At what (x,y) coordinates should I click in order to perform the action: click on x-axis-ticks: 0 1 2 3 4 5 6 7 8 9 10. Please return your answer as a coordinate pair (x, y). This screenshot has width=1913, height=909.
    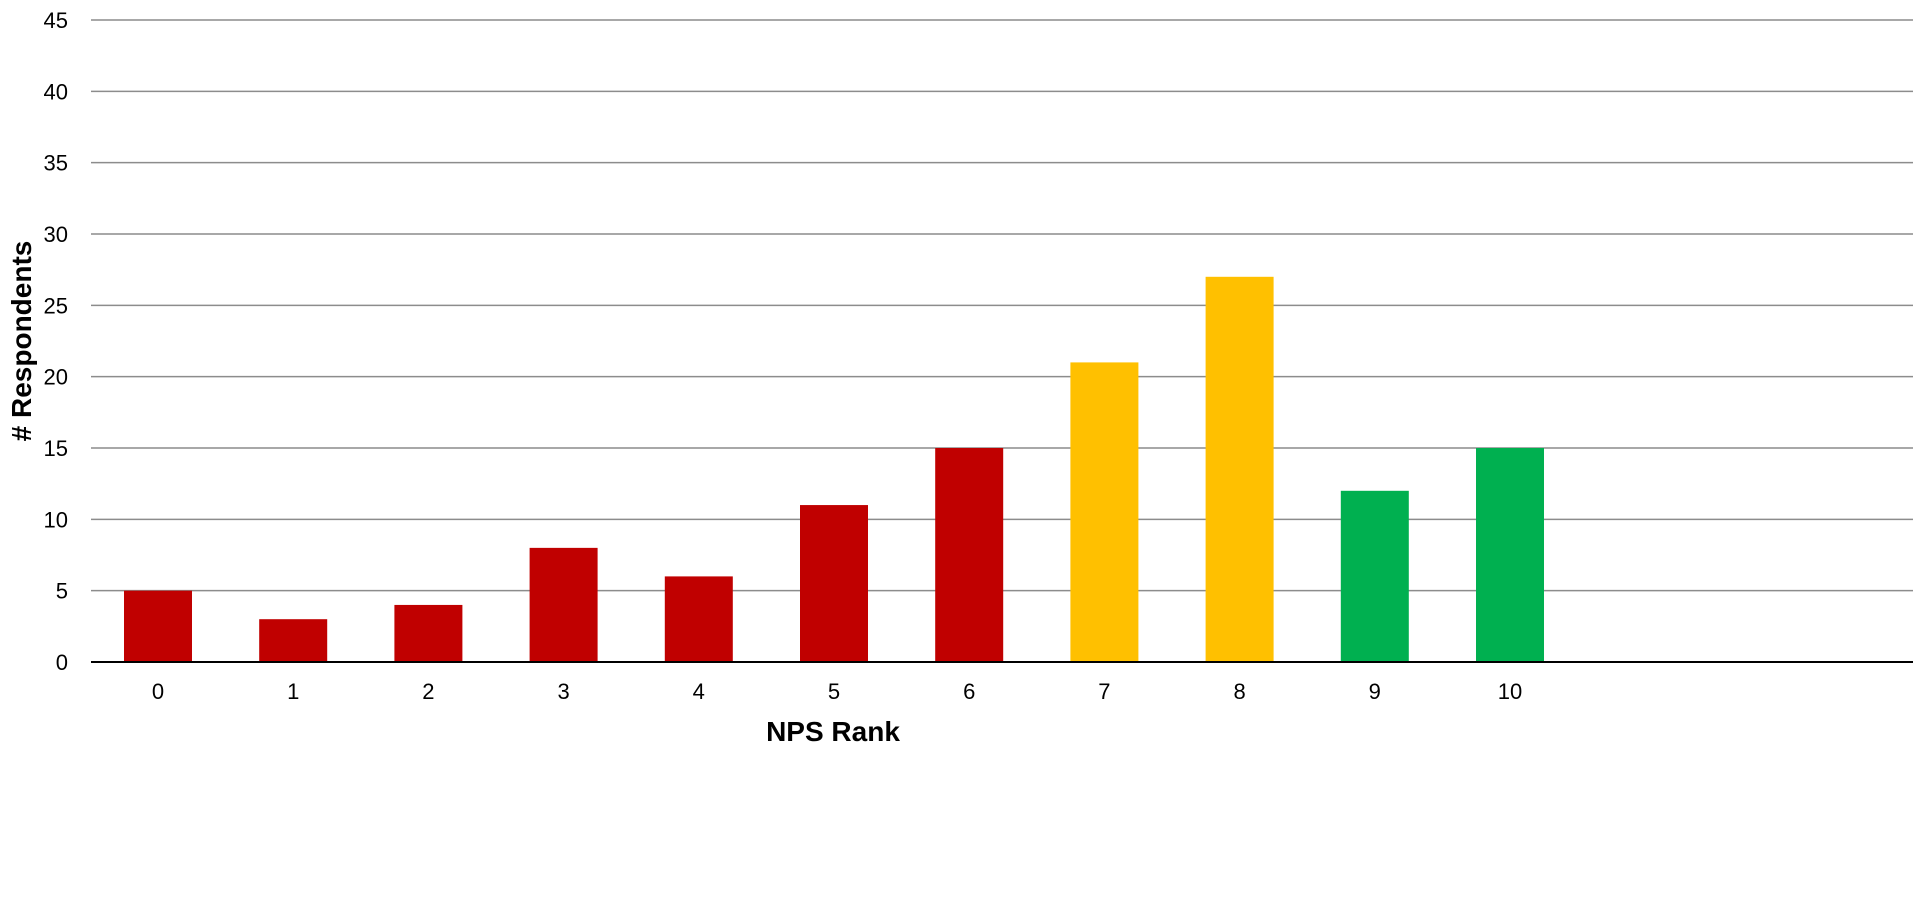
    Looking at the image, I should click on (837, 691).